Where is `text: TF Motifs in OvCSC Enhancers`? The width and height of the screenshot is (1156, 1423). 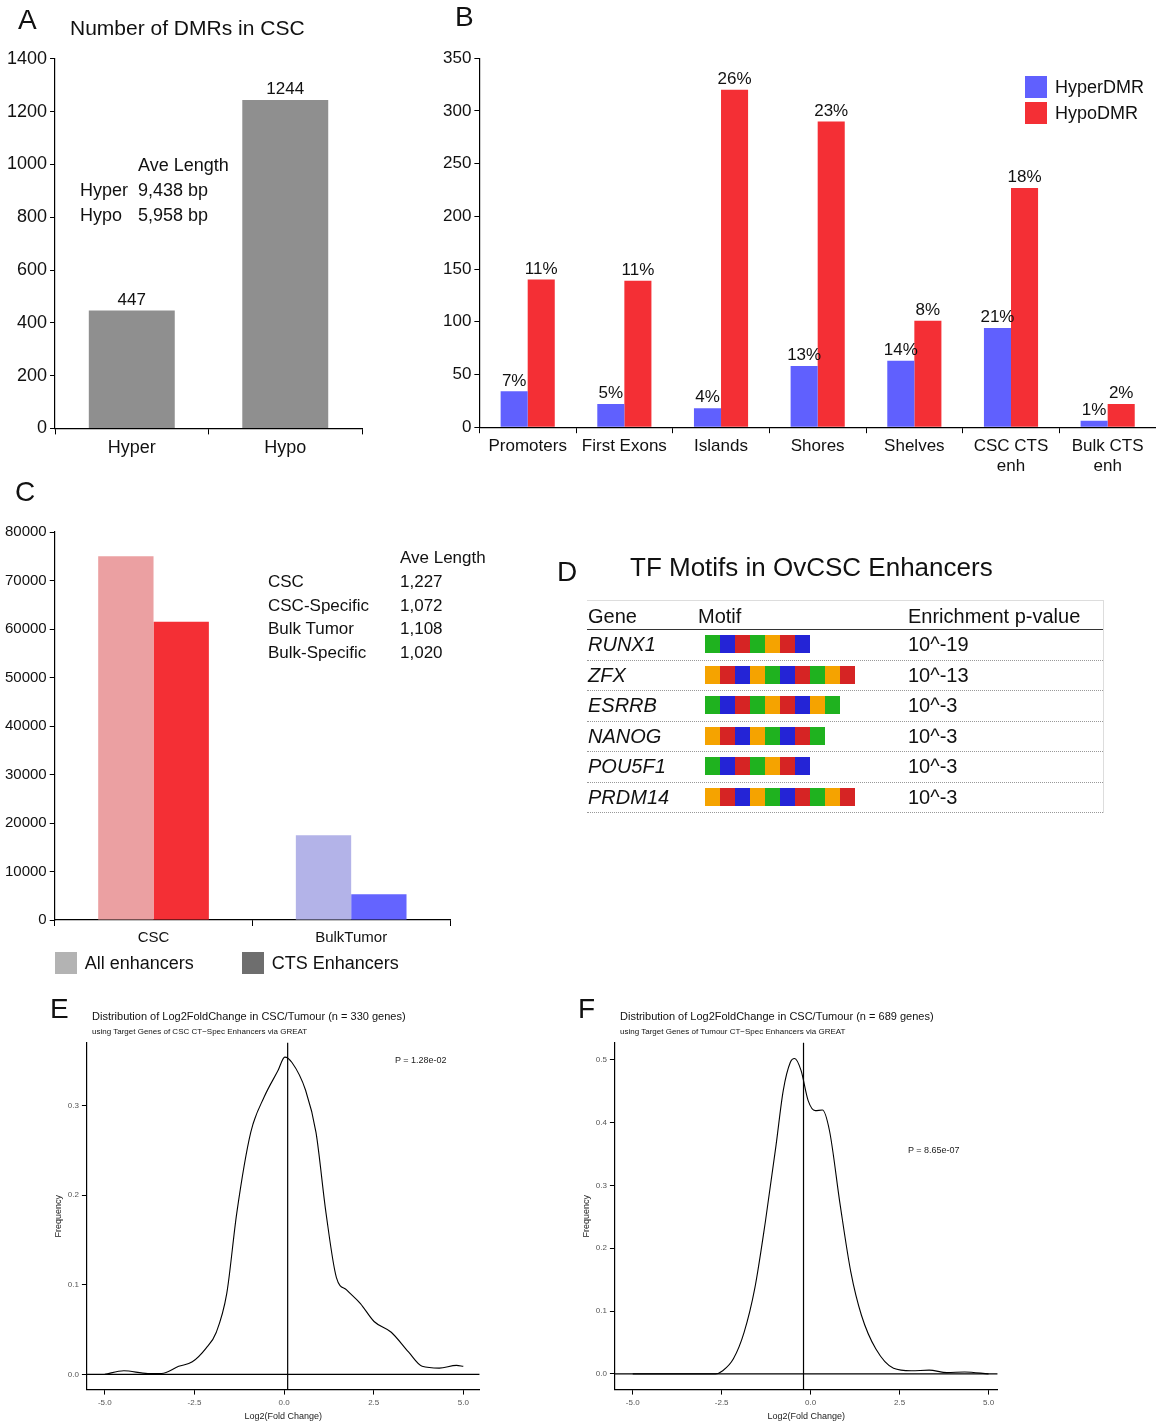
text: TF Motifs in OvCSC Enhancers is located at coordinates (811, 567).